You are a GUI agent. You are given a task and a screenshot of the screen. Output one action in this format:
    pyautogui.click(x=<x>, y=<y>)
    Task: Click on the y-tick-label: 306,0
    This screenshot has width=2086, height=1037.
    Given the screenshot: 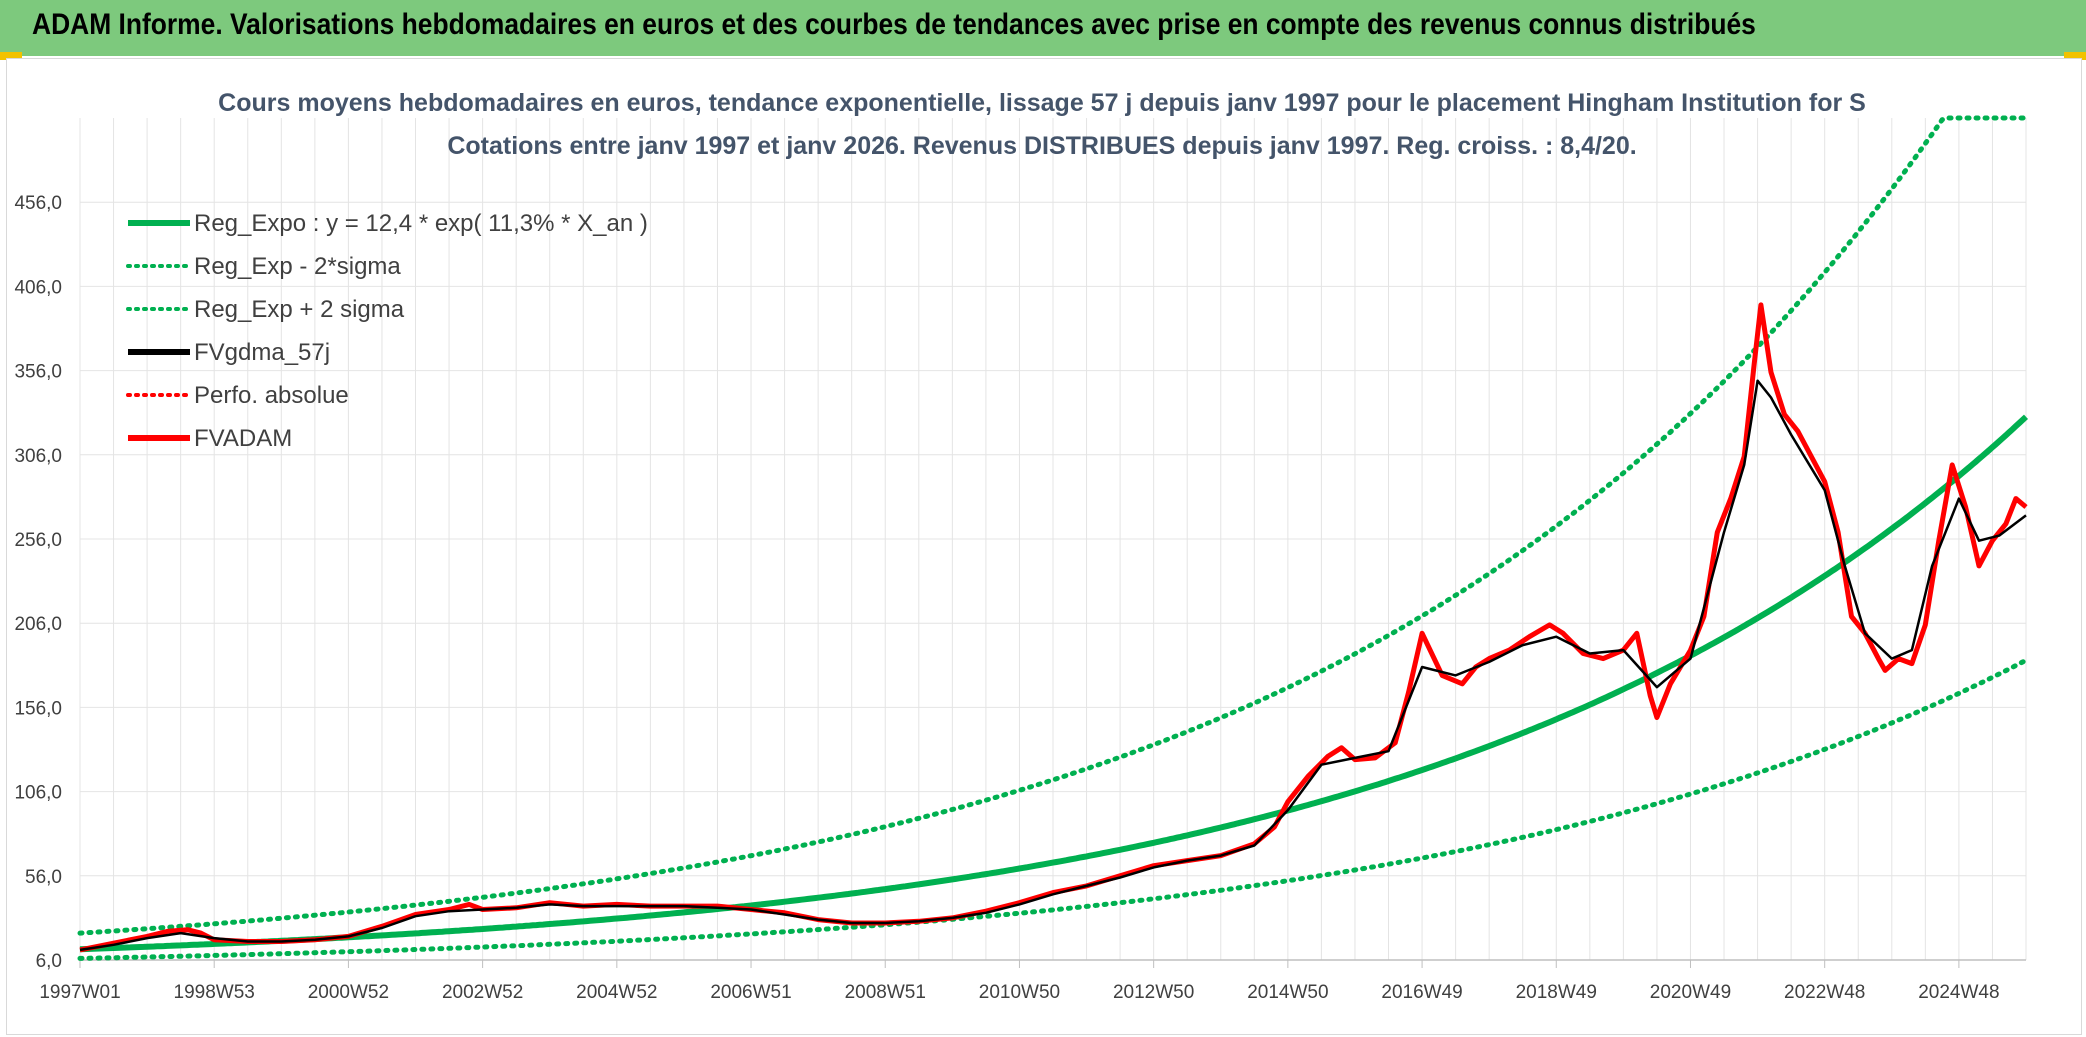 What is the action you would take?
    pyautogui.click(x=38, y=456)
    